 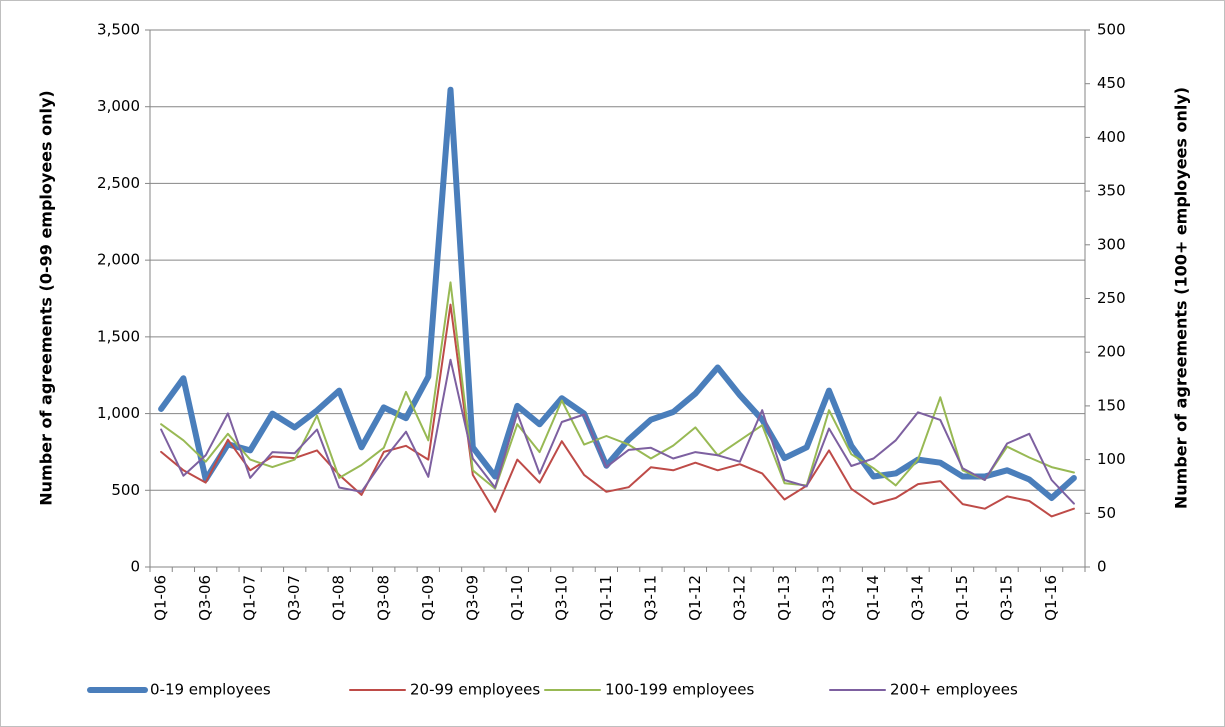 I want to click on y2-tick-label: 400, so click(x=1111, y=137).